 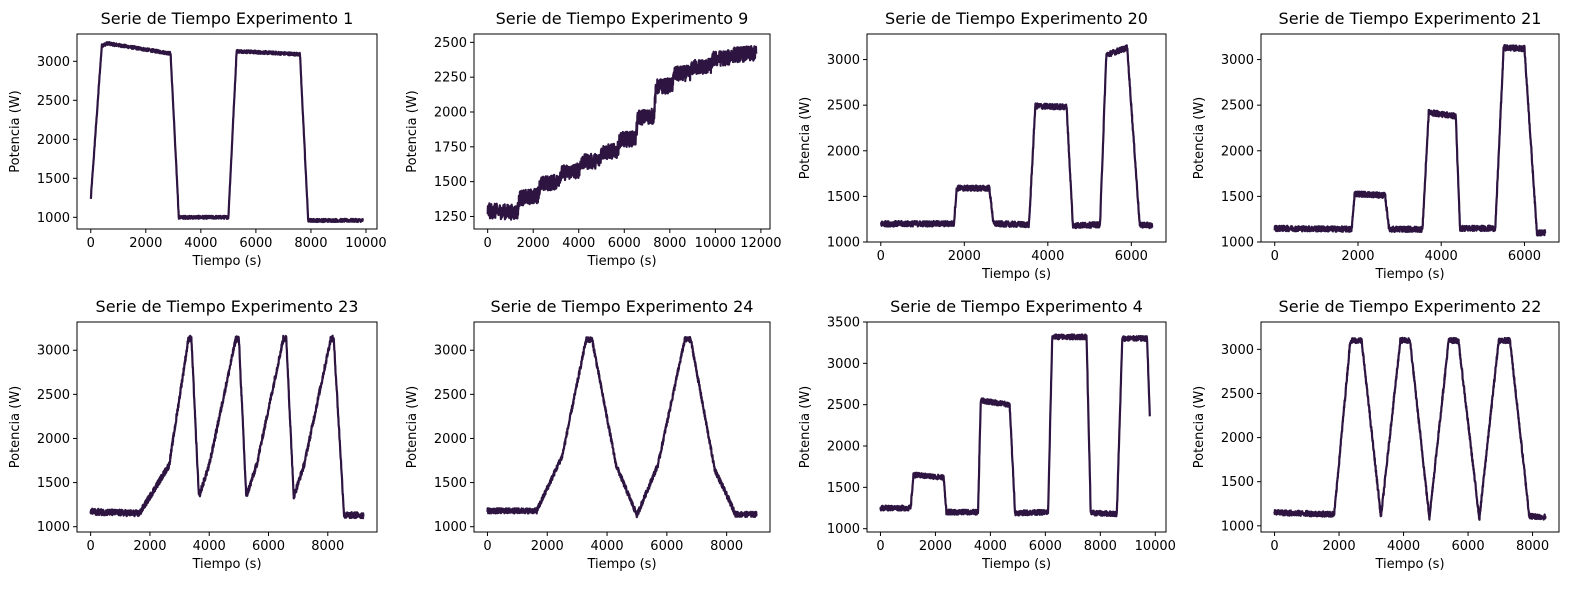 I want to click on subplot-title: Serie de Tiempo Experimento 20, so click(x=1016, y=18).